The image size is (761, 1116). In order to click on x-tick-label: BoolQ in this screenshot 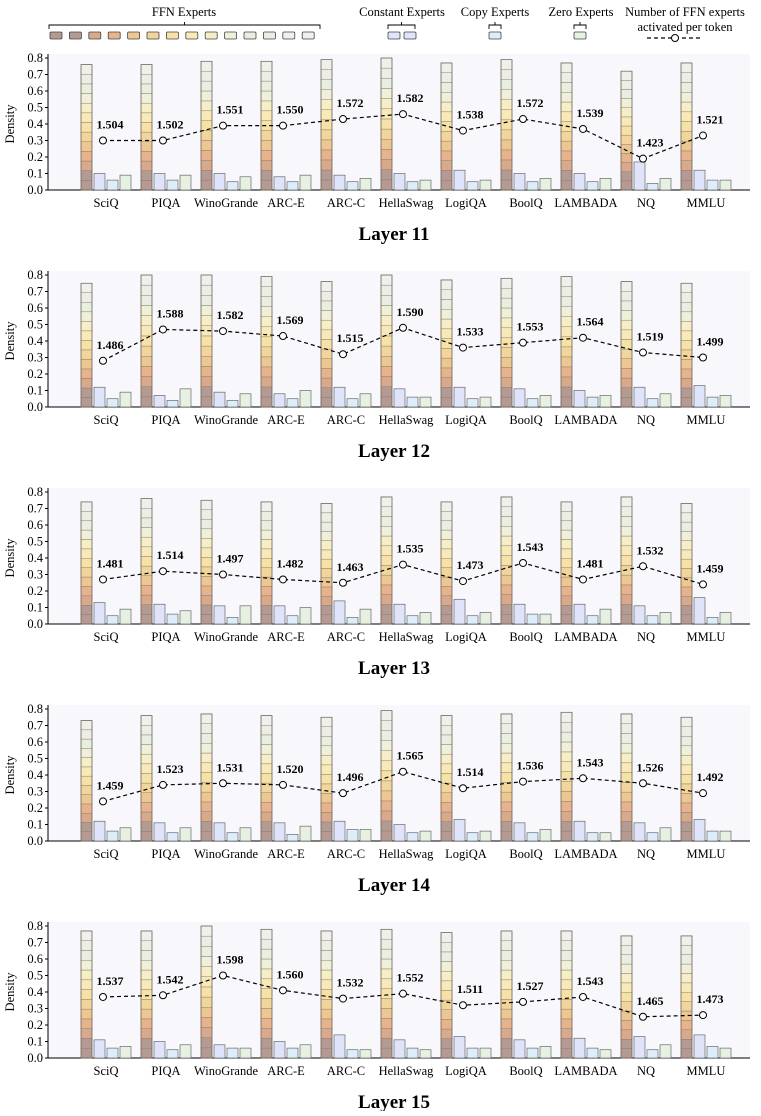, I will do `click(525, 1071)`.